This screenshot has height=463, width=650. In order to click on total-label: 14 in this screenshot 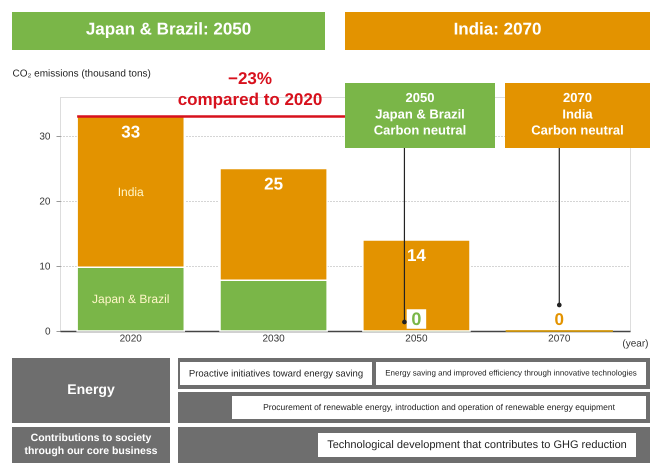, I will do `click(416, 255)`.